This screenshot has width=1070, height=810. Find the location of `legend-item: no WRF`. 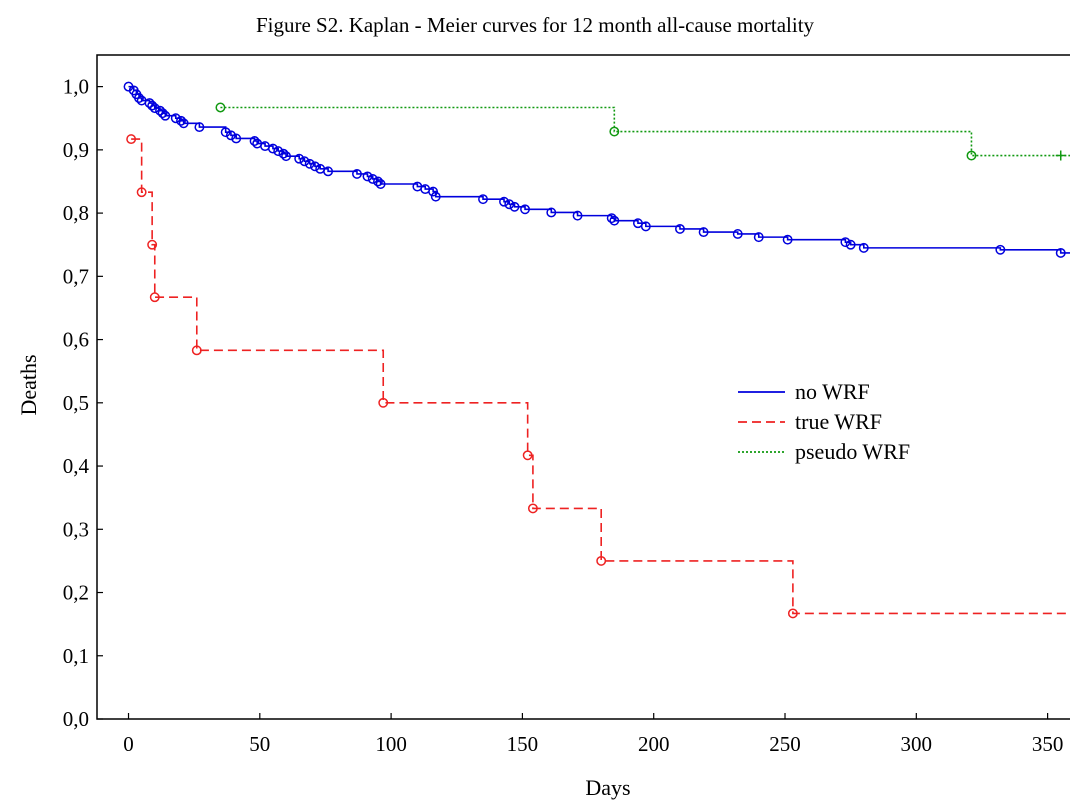

legend-item: no WRF is located at coordinates (804, 391).